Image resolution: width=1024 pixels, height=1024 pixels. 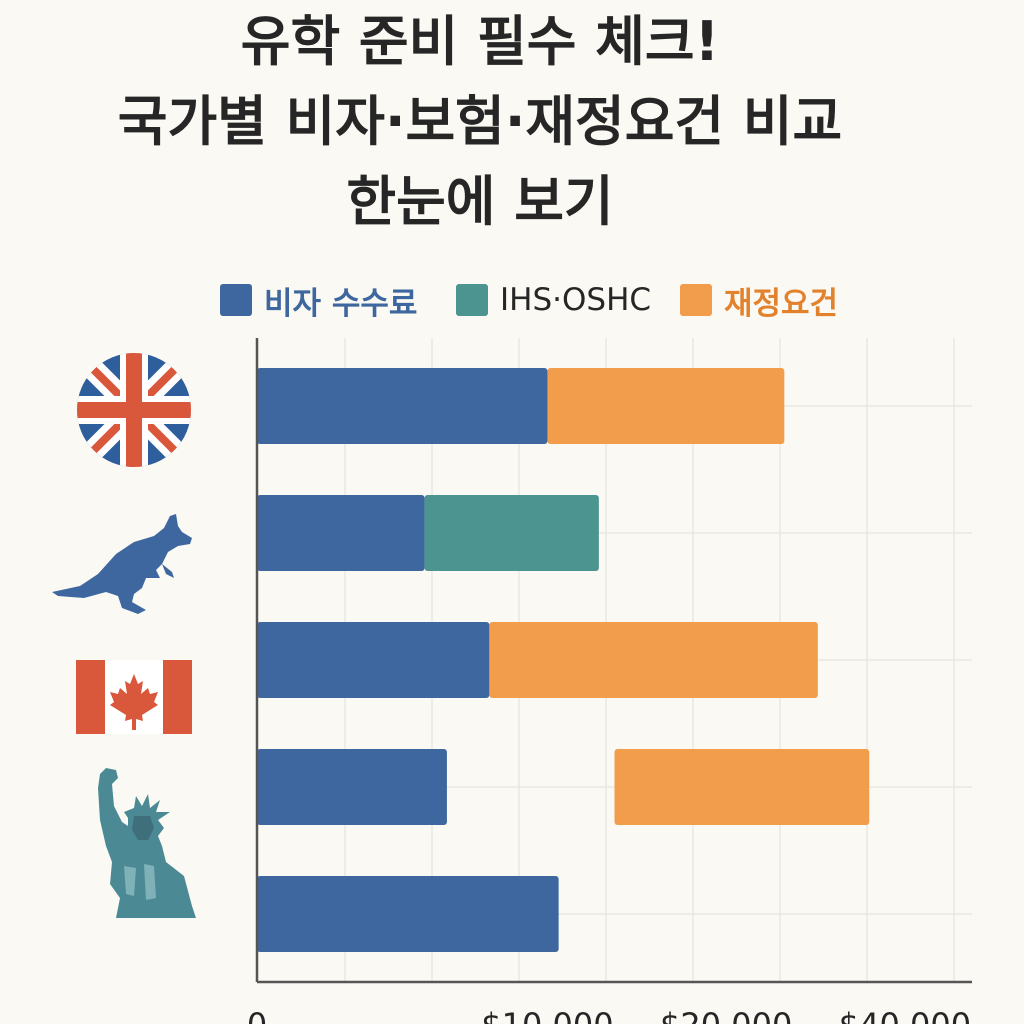 I want to click on uk-flag-icon, so click(x=134, y=410).